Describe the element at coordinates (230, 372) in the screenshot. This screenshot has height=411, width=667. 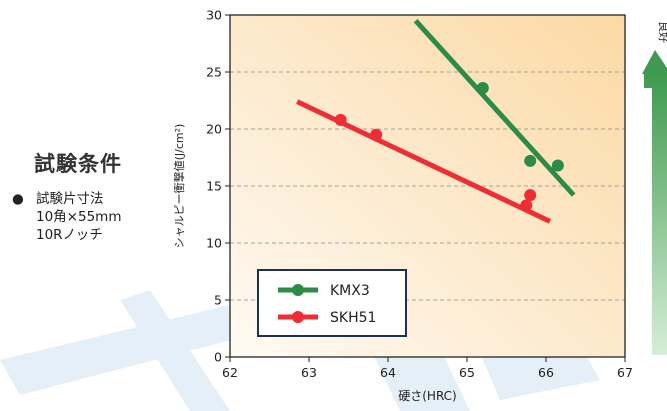
I see `x-tick-label: 62` at that location.